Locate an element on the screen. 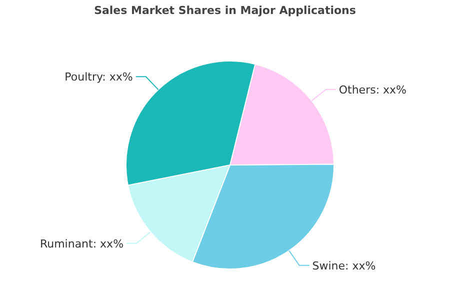 The height and width of the screenshot is (300, 450). chart-title: Sales Market Shares in Major Applications is located at coordinates (225, 10).